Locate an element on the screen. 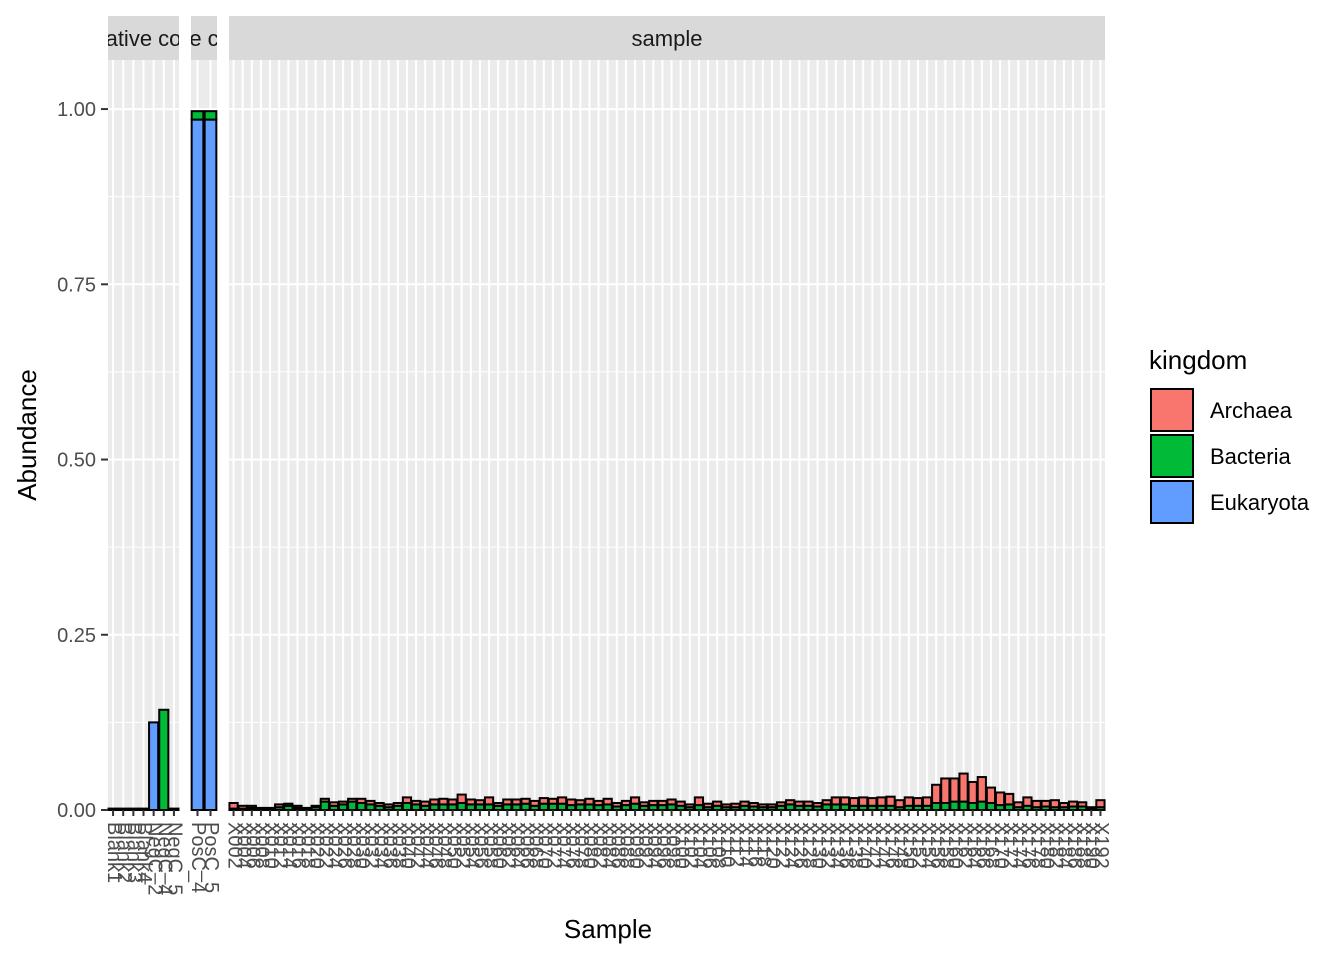 The width and height of the screenshot is (1344, 965). x-tick-label: X050 is located at coordinates (453, 845).